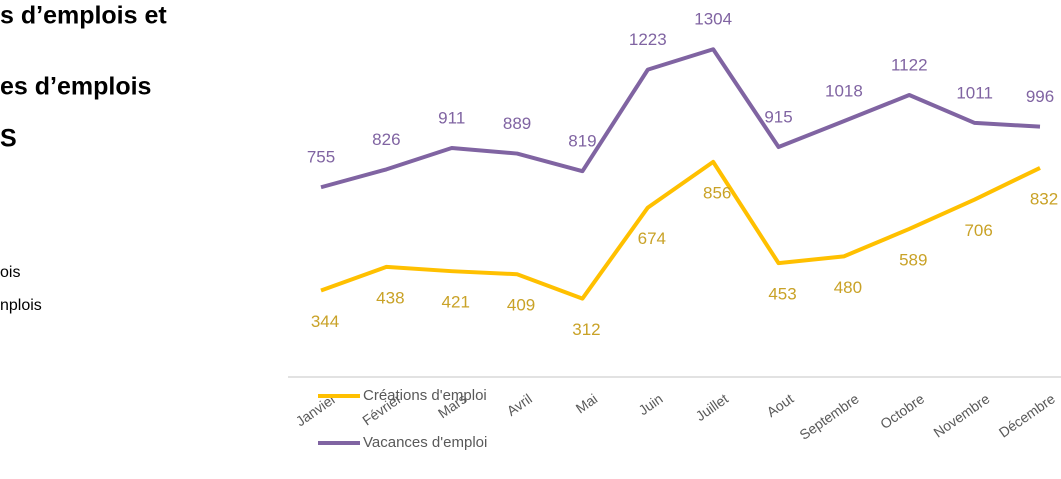  What do you see at coordinates (1044, 198) in the screenshot?
I see `data-label: 832` at bounding box center [1044, 198].